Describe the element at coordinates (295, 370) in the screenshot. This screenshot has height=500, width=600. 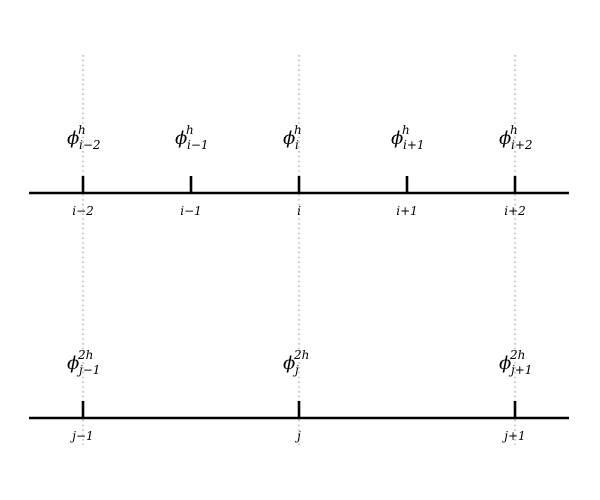
I see `coarse-grid-subscript: j` at that location.